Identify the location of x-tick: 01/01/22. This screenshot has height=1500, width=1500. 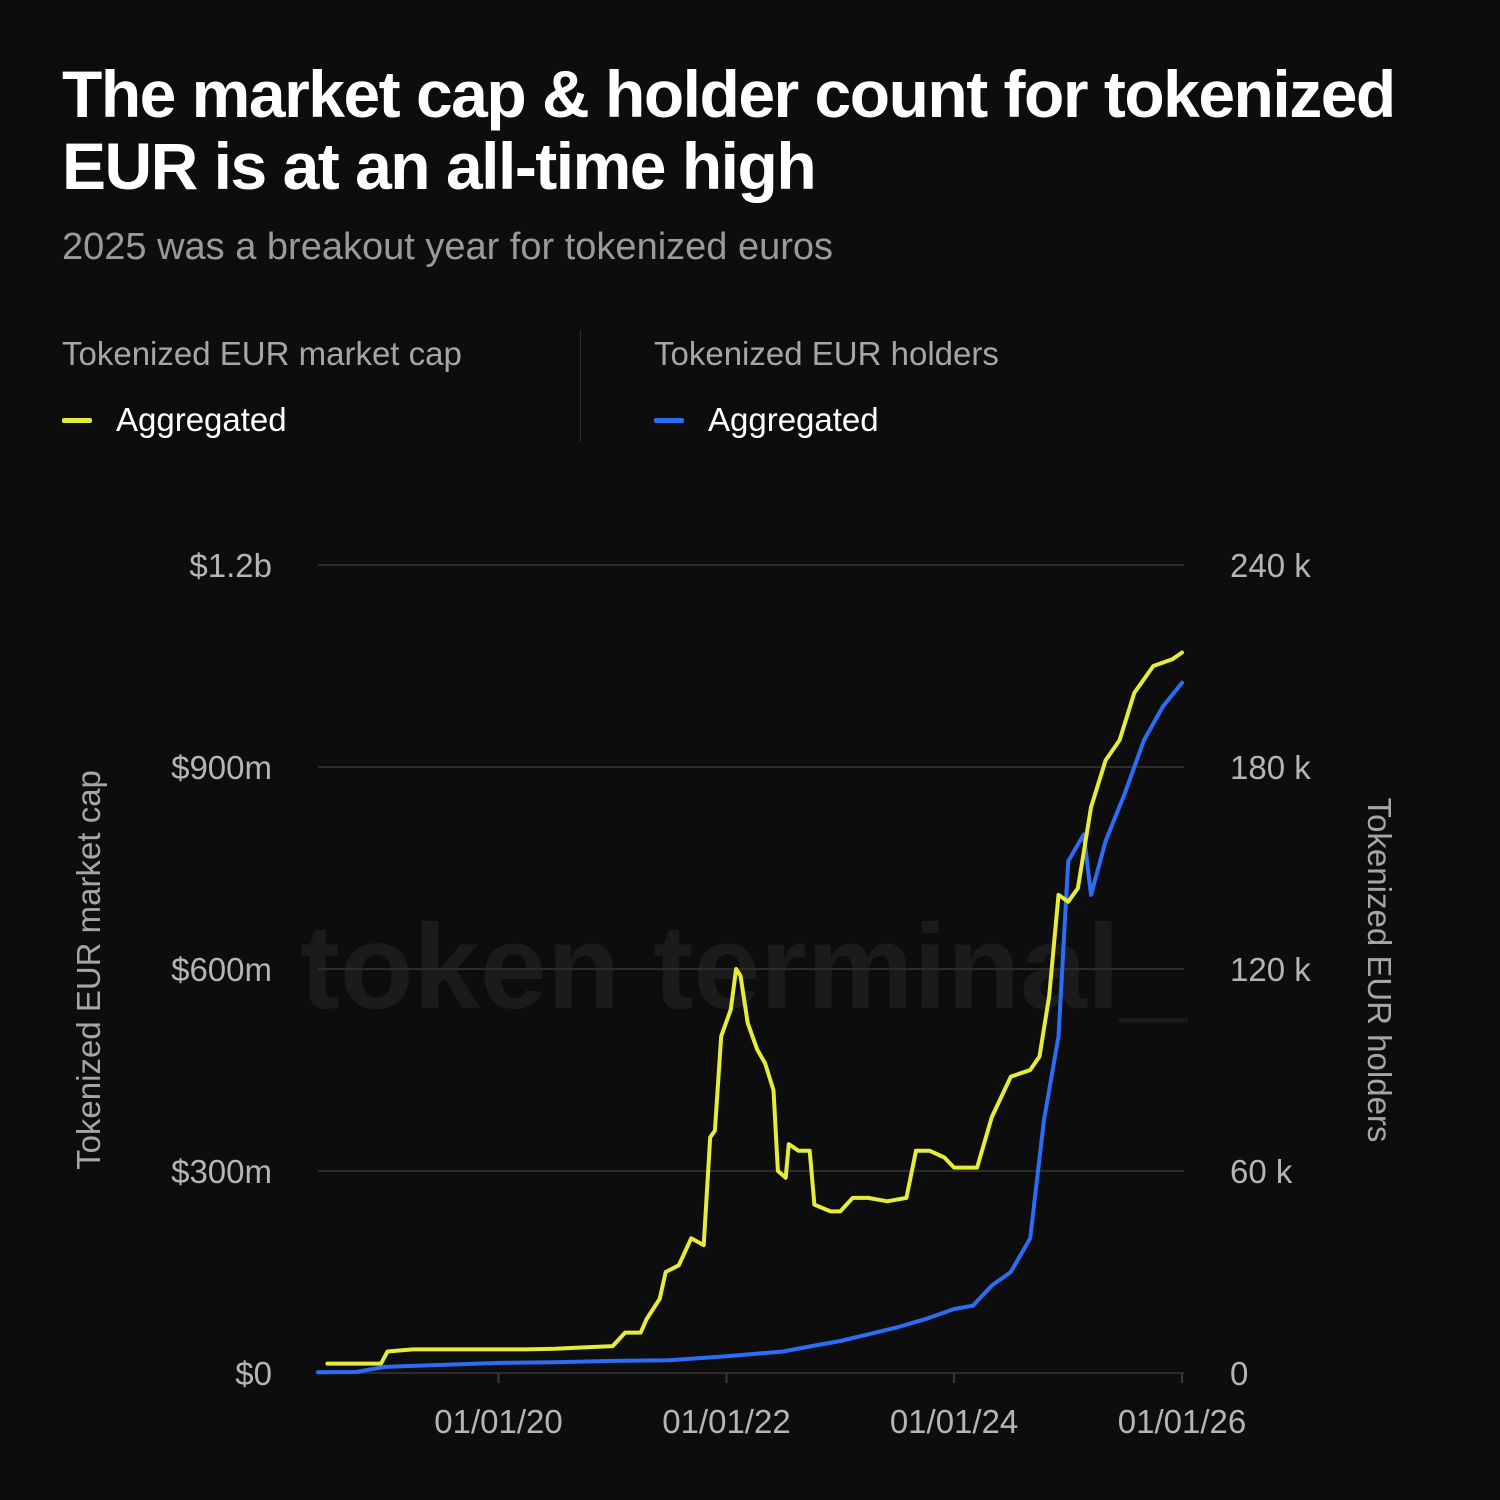
(726, 1421).